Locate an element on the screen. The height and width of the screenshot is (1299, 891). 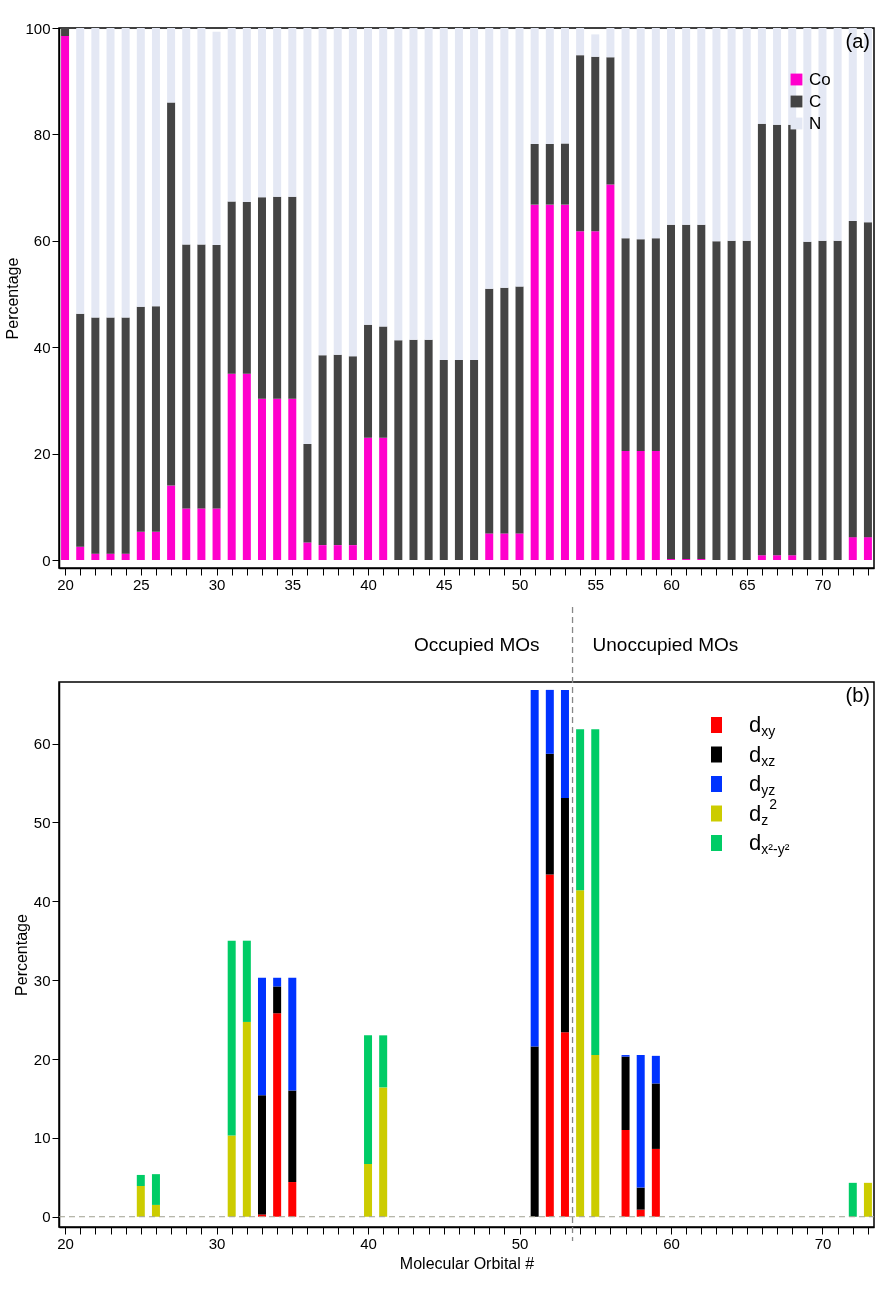
y-tick-label: 100 is located at coordinates (38, 28).